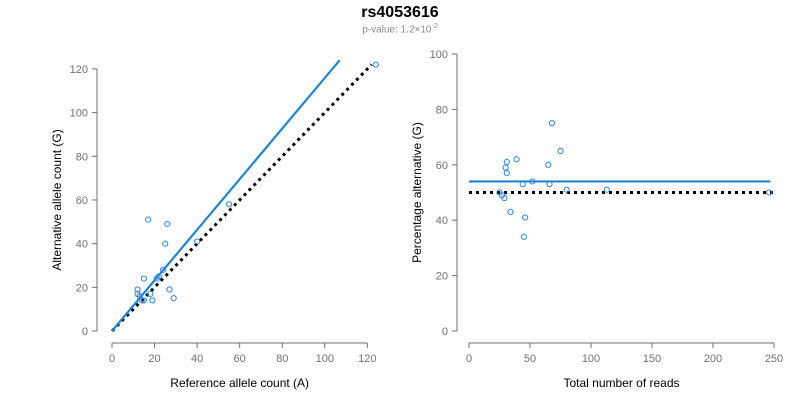 This screenshot has height=400, width=800. I want to click on x-tick-label: 20, so click(154, 359).